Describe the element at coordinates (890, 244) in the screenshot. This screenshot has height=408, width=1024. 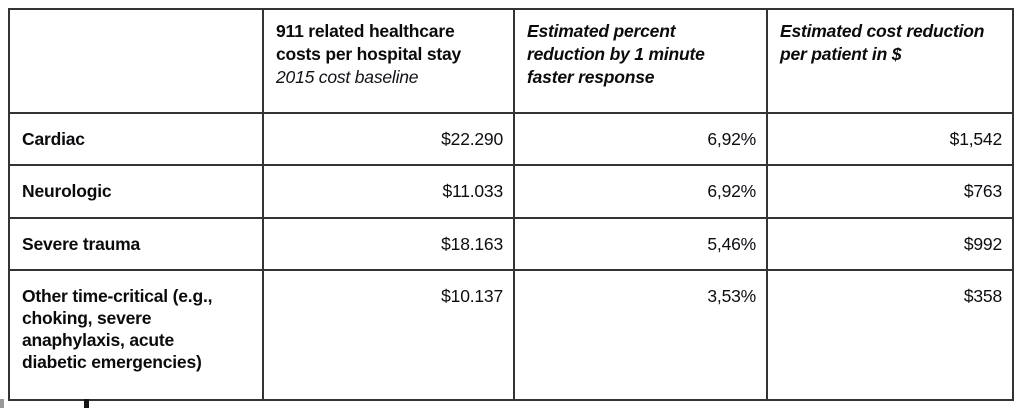
I see `severe-trauma-reduction-value: $992` at that location.